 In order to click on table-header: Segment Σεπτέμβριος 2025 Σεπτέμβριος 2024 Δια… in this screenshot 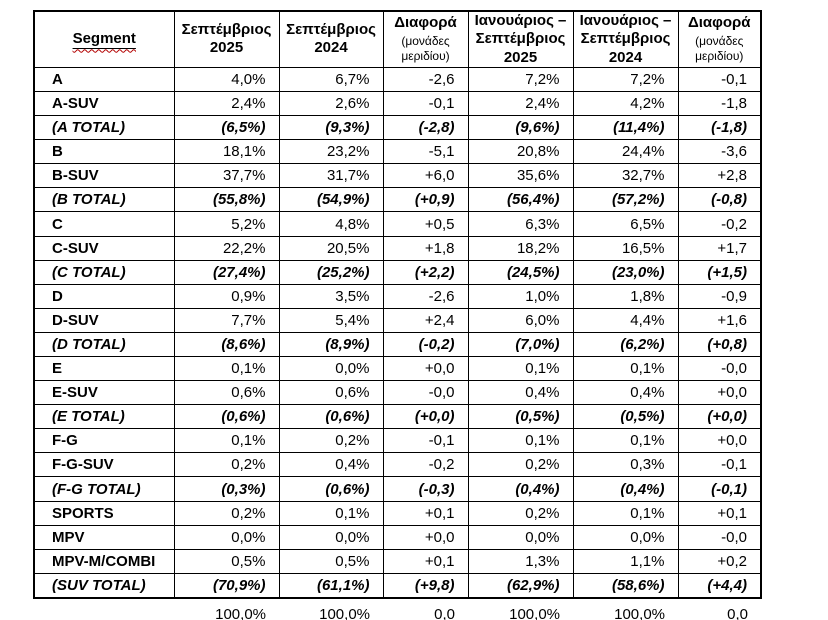, I will do `click(397, 38)`.